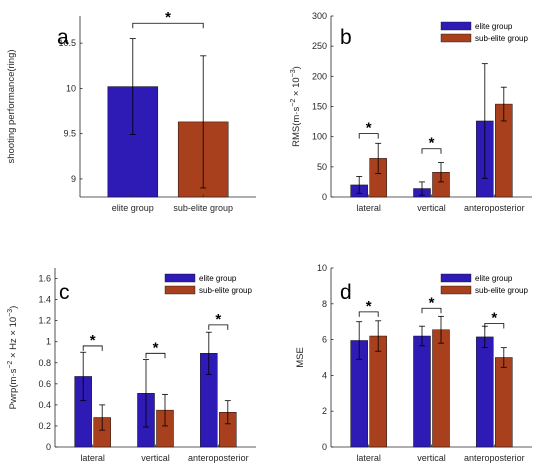 Image resolution: width=550 pixels, height=470 pixels. What do you see at coordinates (44, 384) in the screenshot?
I see `y-tick-label: 0.6` at bounding box center [44, 384].